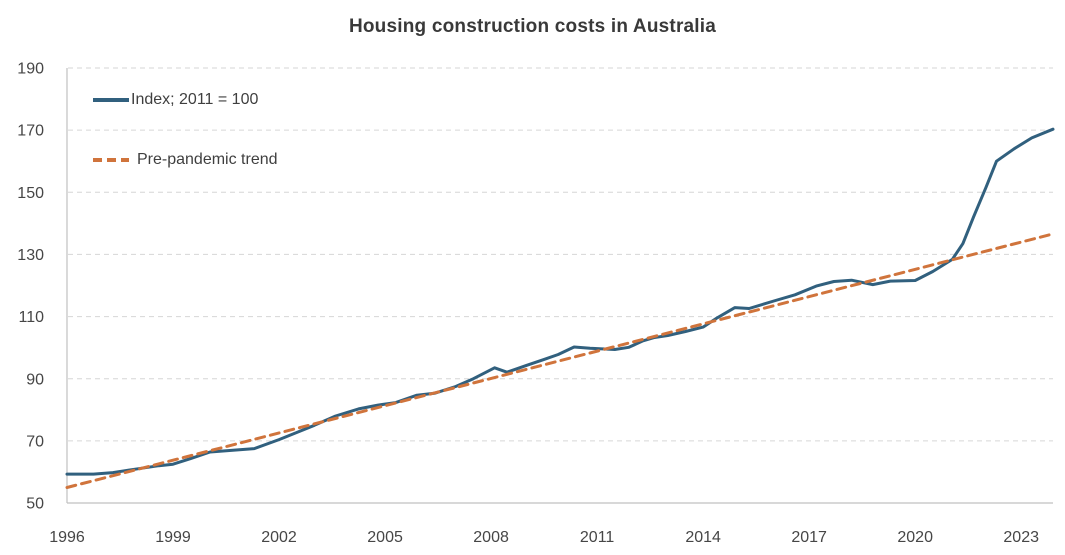  What do you see at coordinates (111, 160) in the screenshot?
I see `trend-line-swatch` at bounding box center [111, 160].